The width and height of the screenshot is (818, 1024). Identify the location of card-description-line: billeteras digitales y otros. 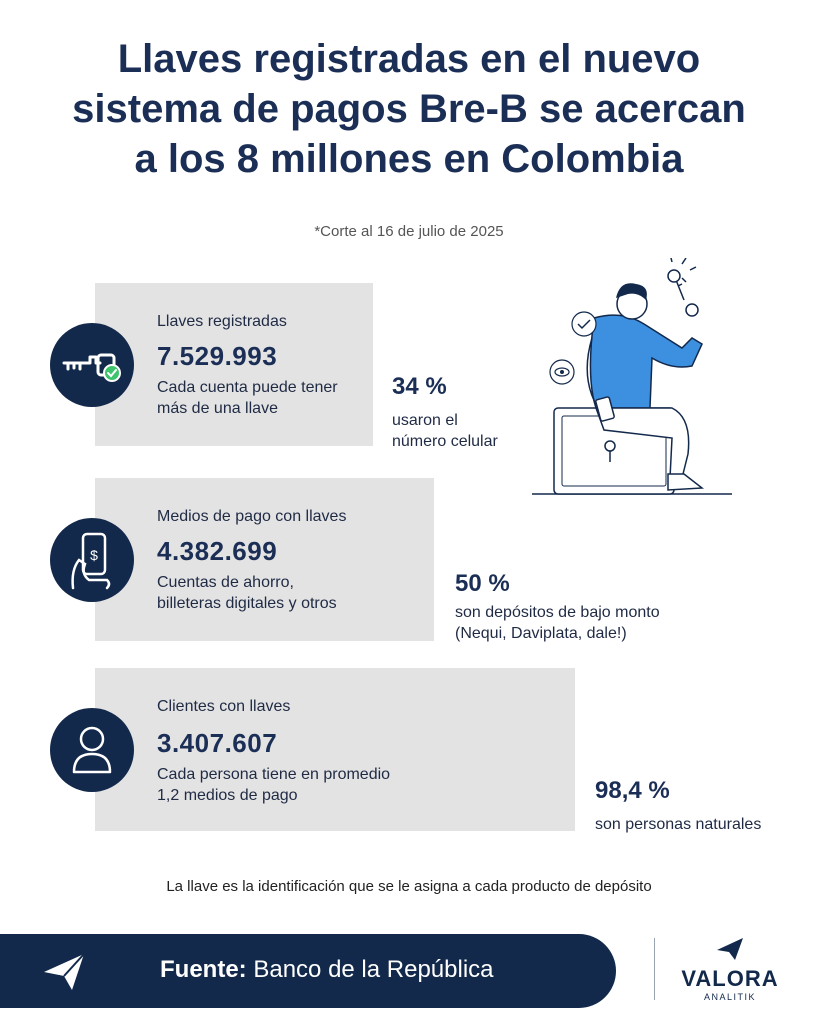
(247, 603).